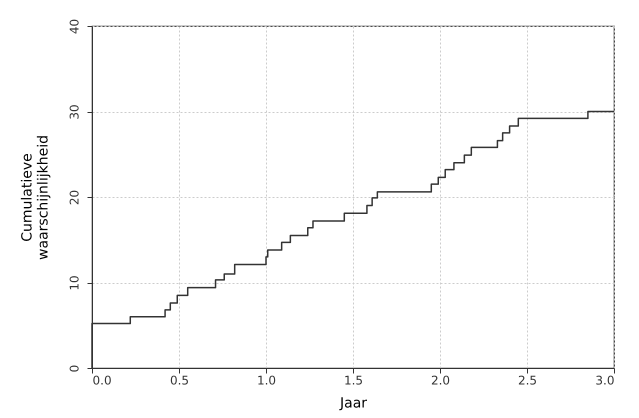 Image resolution: width=639 pixels, height=418 pixels. Describe the element at coordinates (75, 368) in the screenshot. I see `y-tick-label: 0` at that location.